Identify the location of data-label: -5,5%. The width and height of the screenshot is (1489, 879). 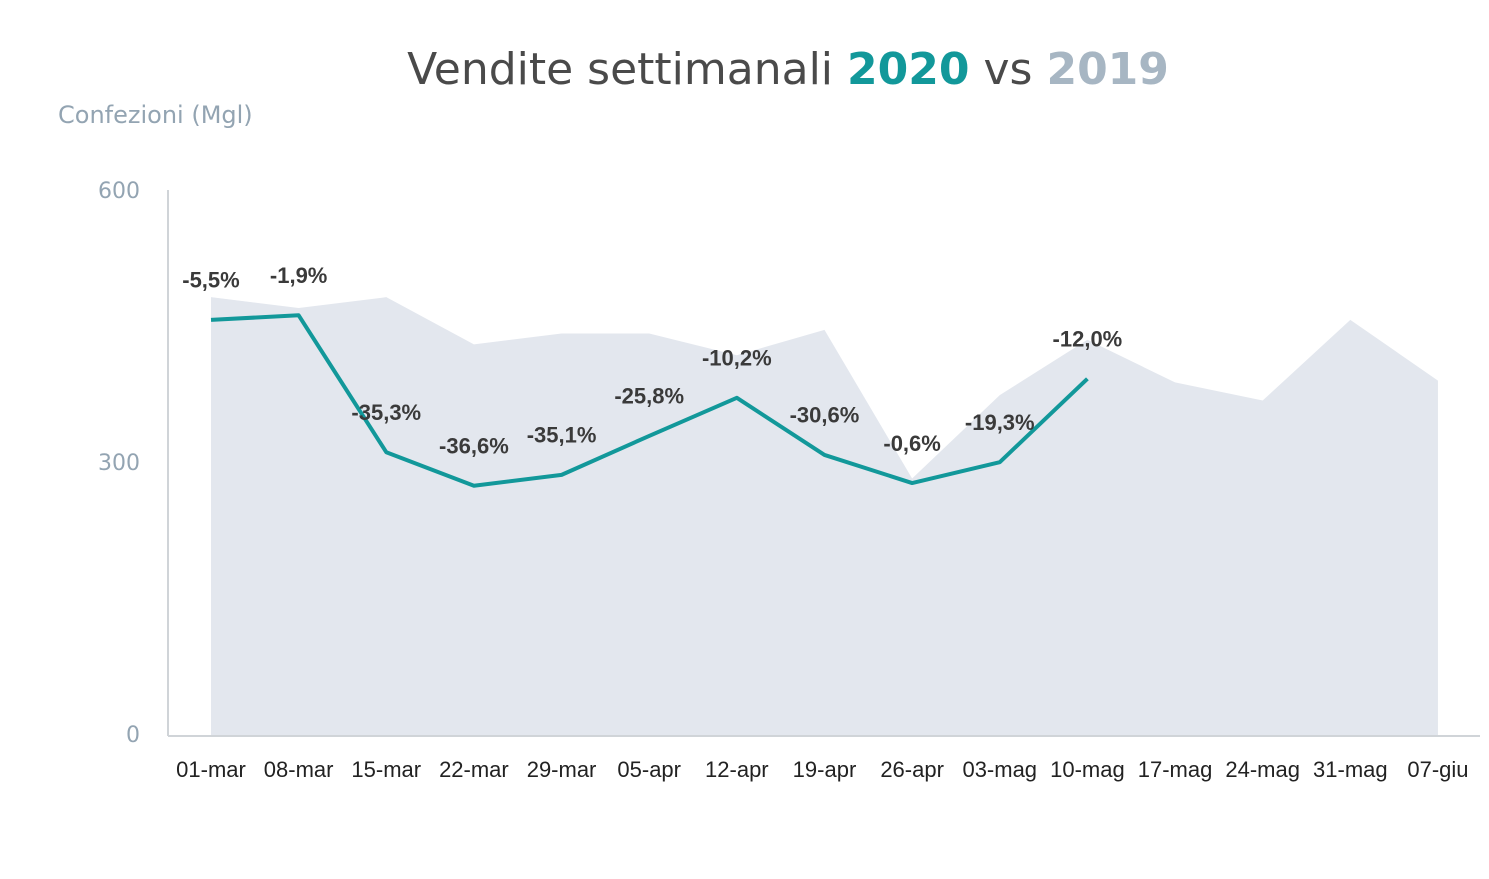
(210, 280).